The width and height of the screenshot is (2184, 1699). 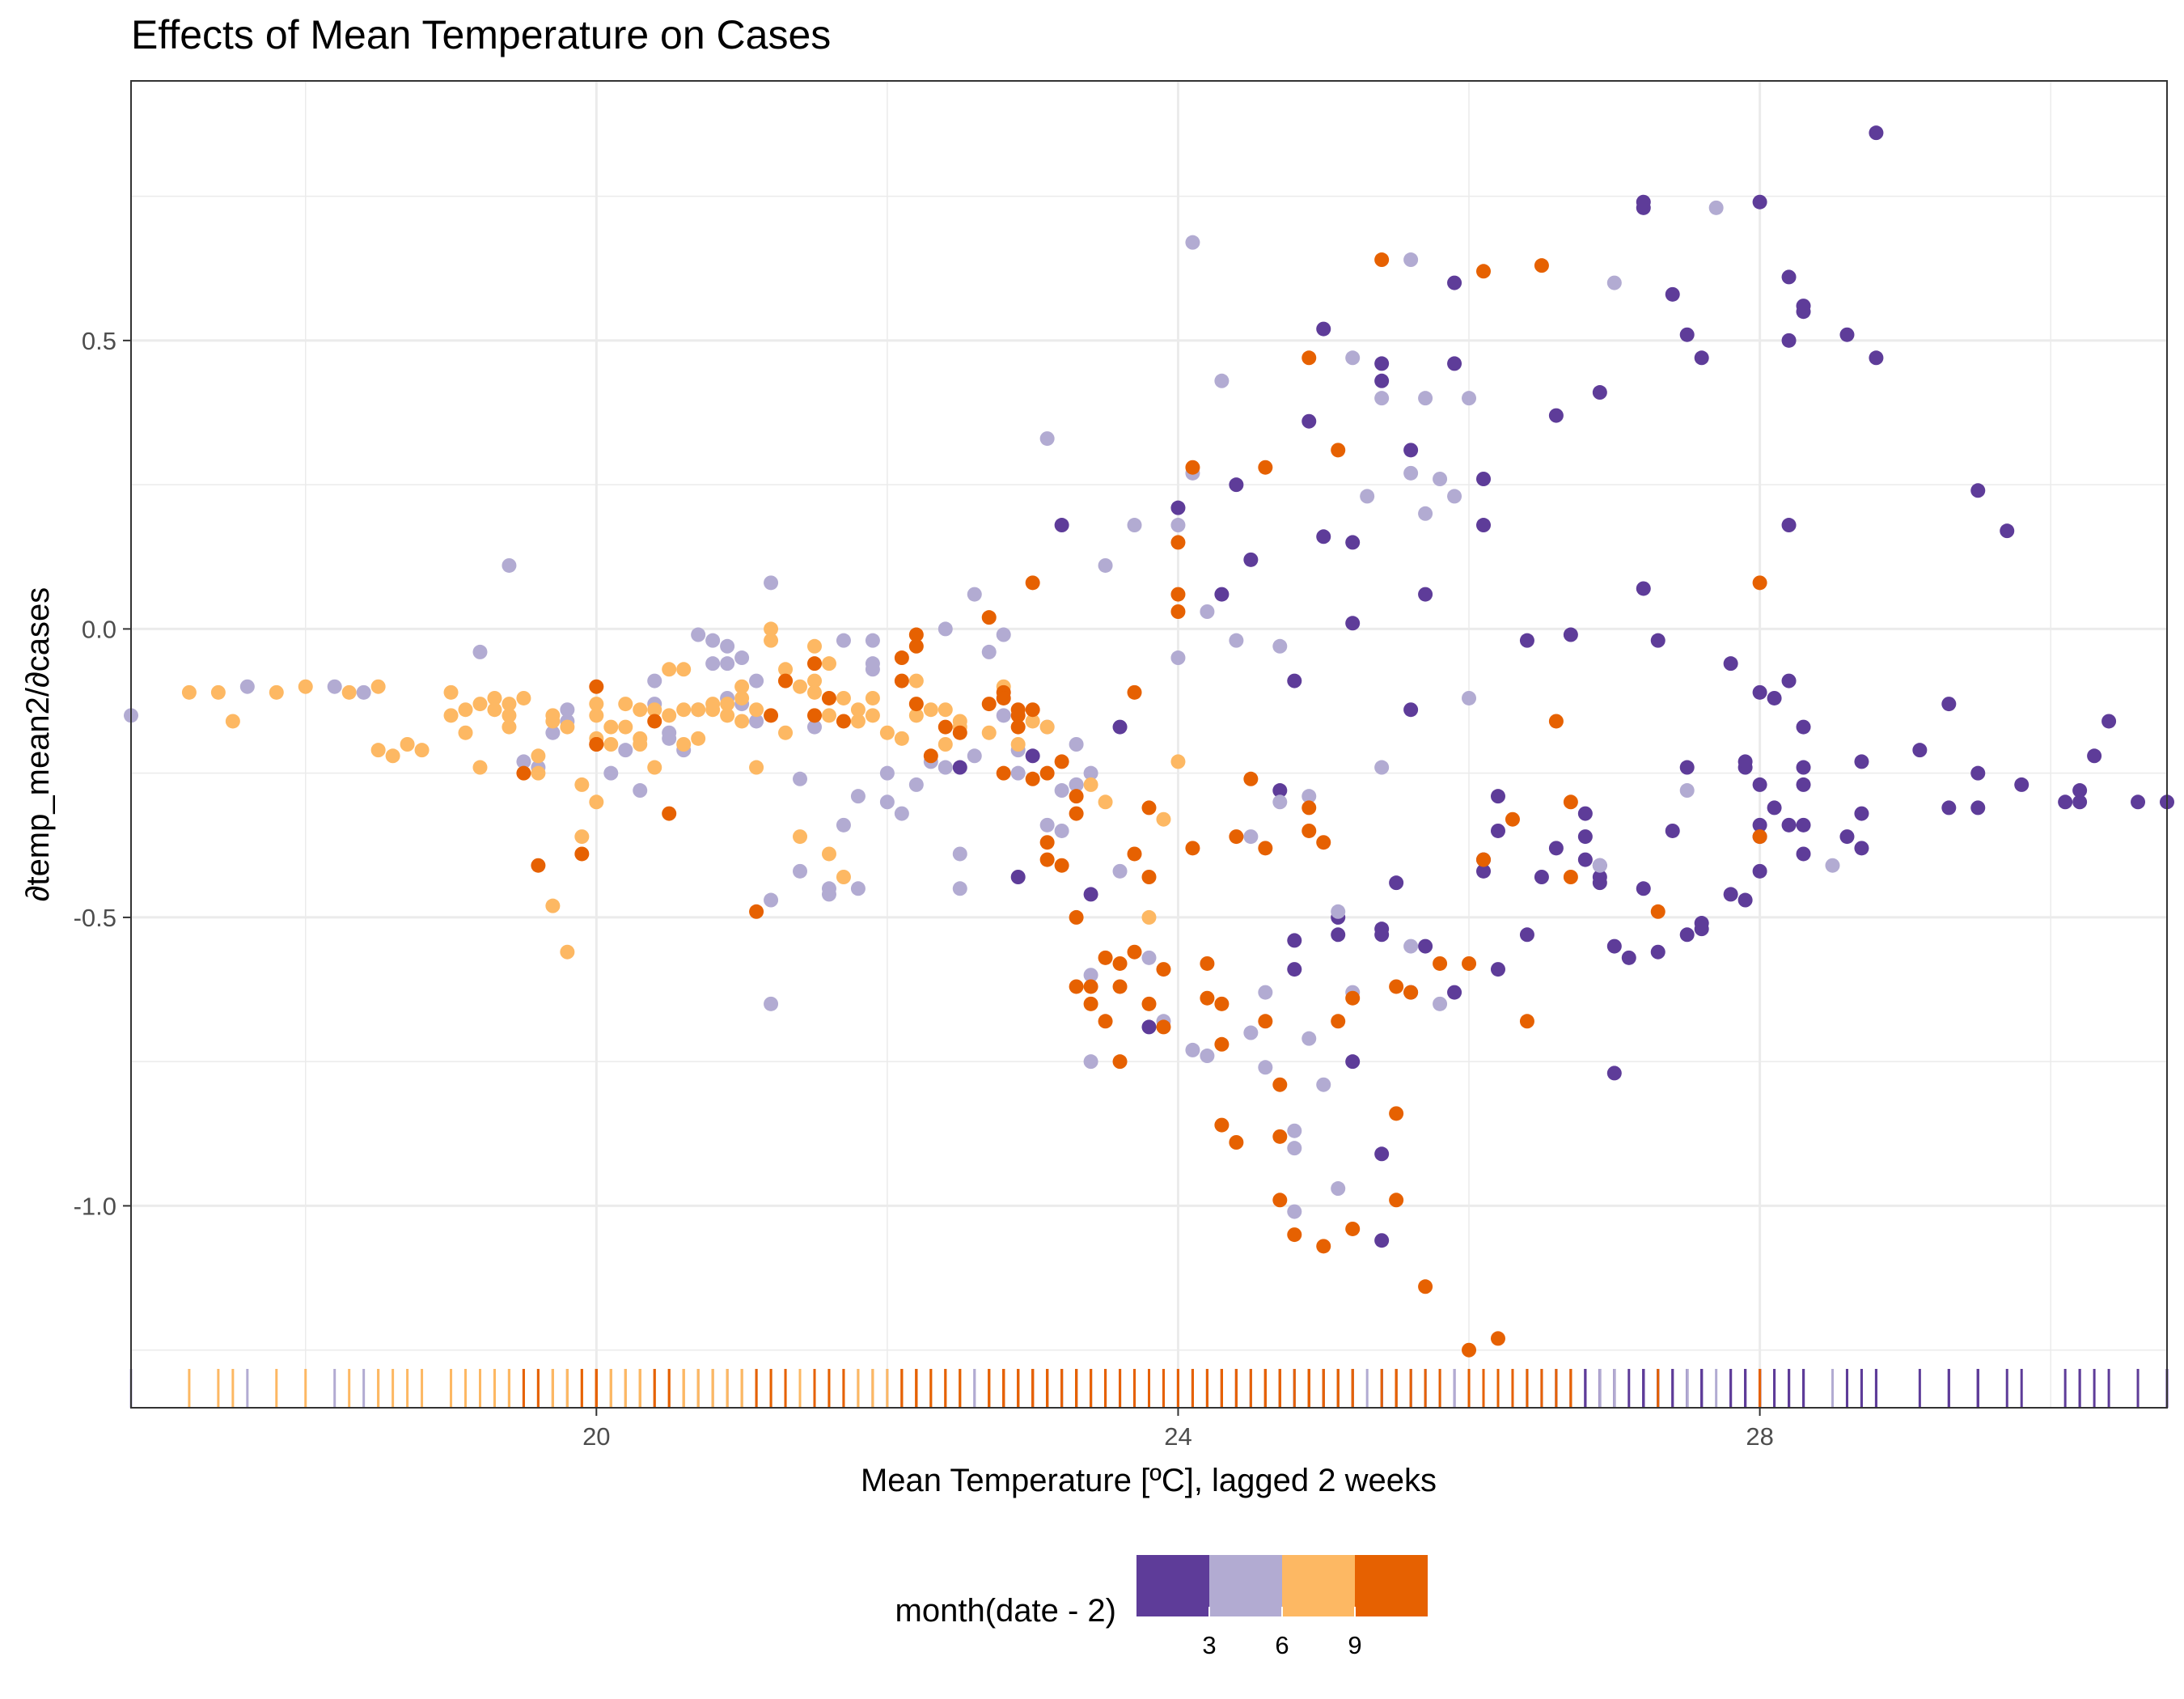 What do you see at coordinates (1282, 1633) in the screenshot?
I see `legend-labels: 3 6 9` at bounding box center [1282, 1633].